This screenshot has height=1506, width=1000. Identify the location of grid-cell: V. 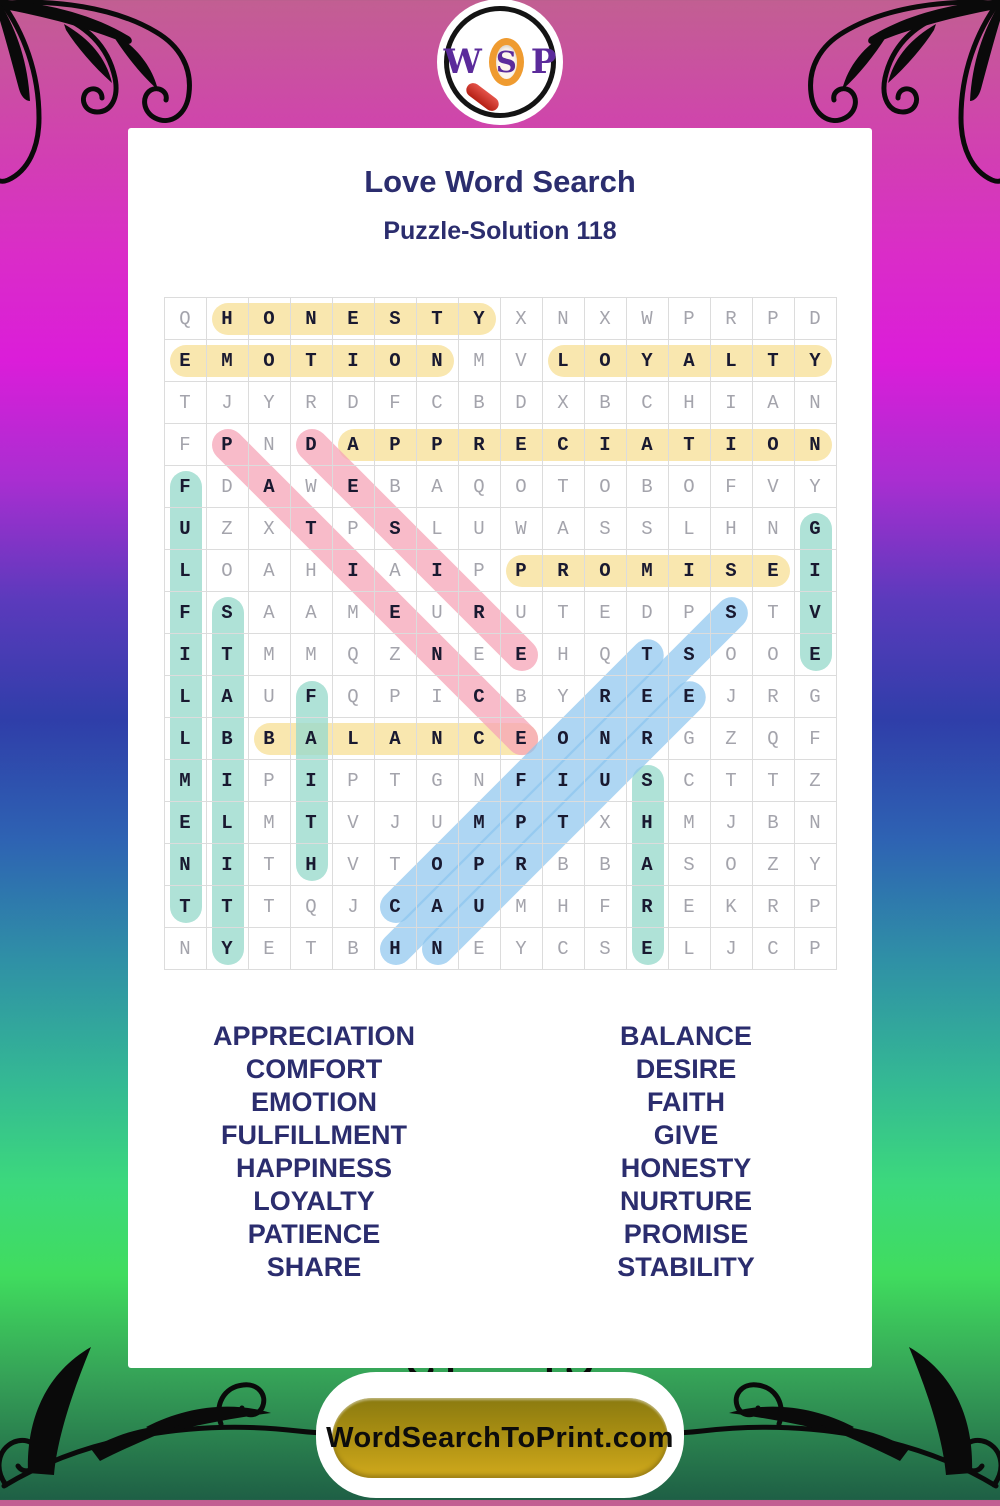
(353, 823).